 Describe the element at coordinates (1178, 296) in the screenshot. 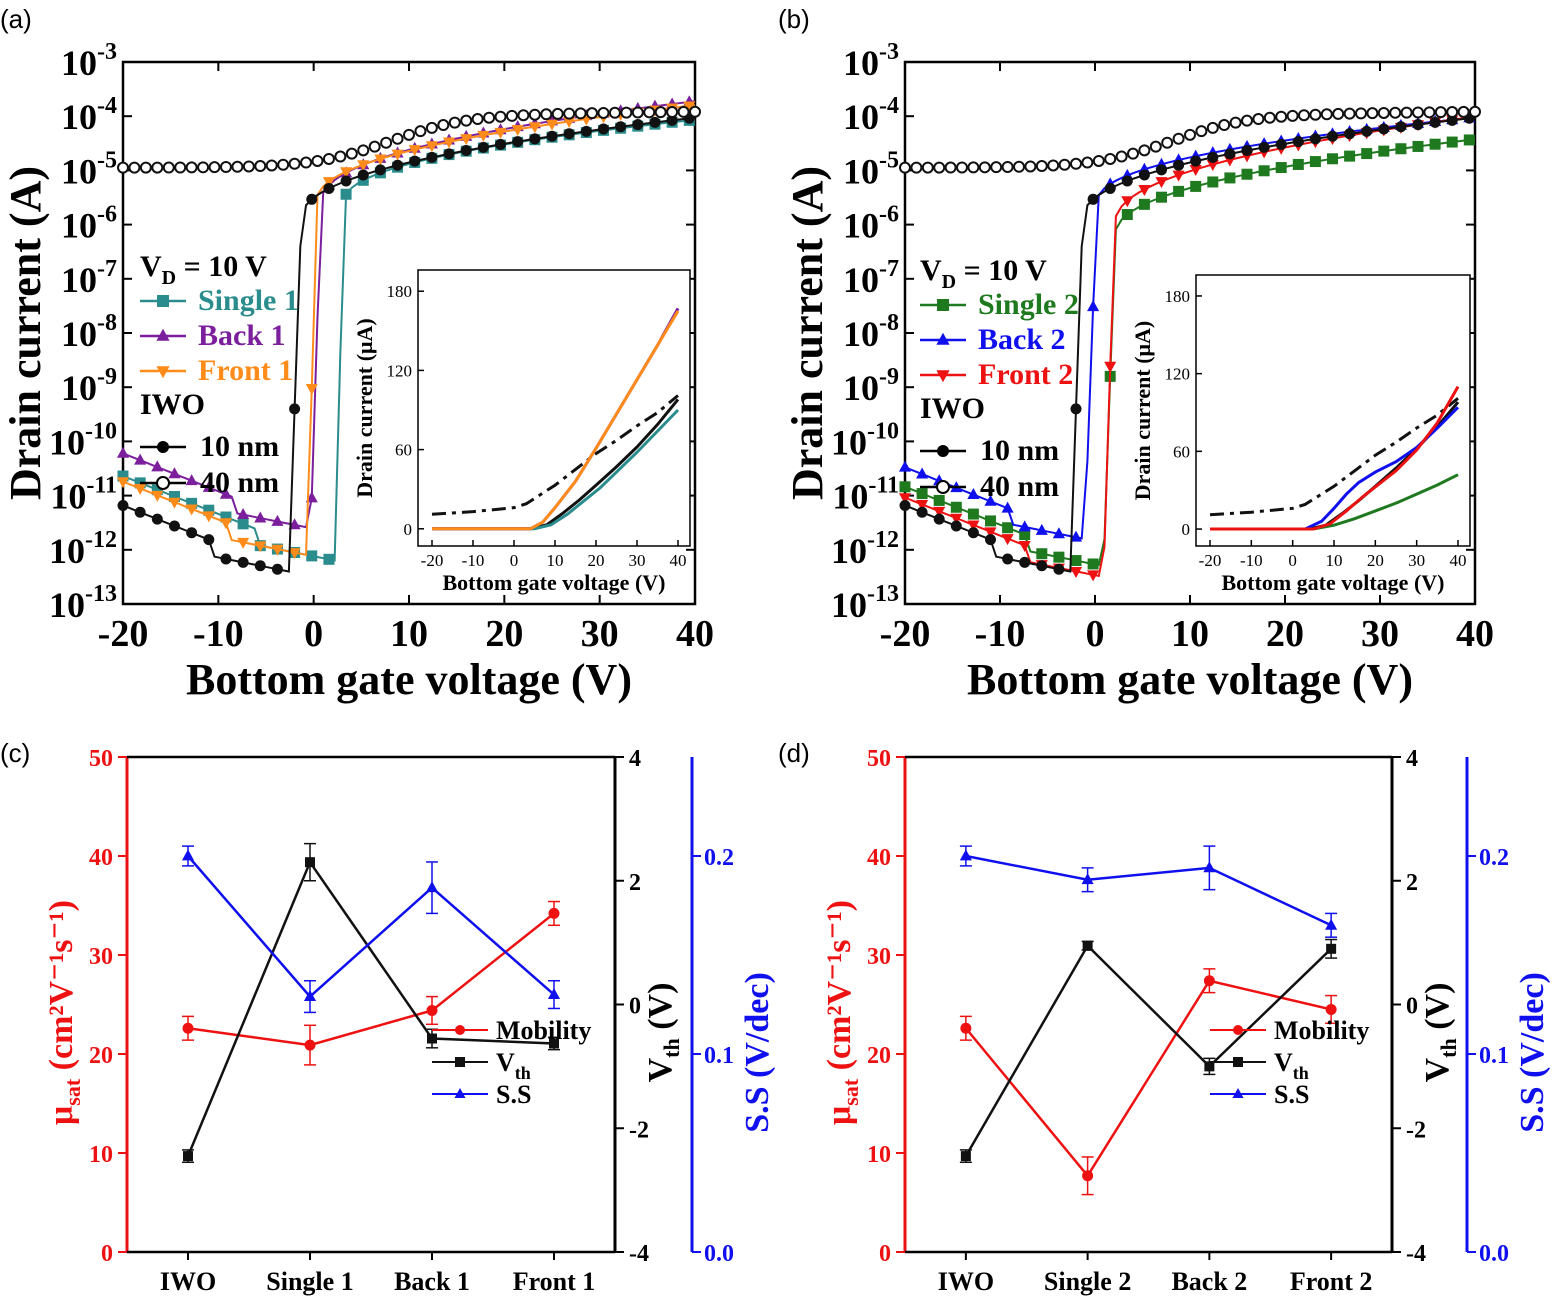

I see `inset-y-tick-label: 180` at that location.